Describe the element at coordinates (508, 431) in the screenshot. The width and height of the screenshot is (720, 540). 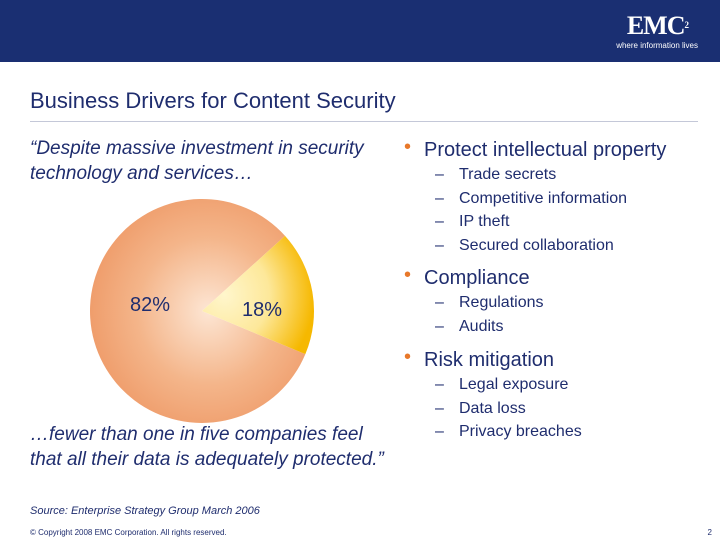
I see `sub-item: – Privacy breaches` at that location.